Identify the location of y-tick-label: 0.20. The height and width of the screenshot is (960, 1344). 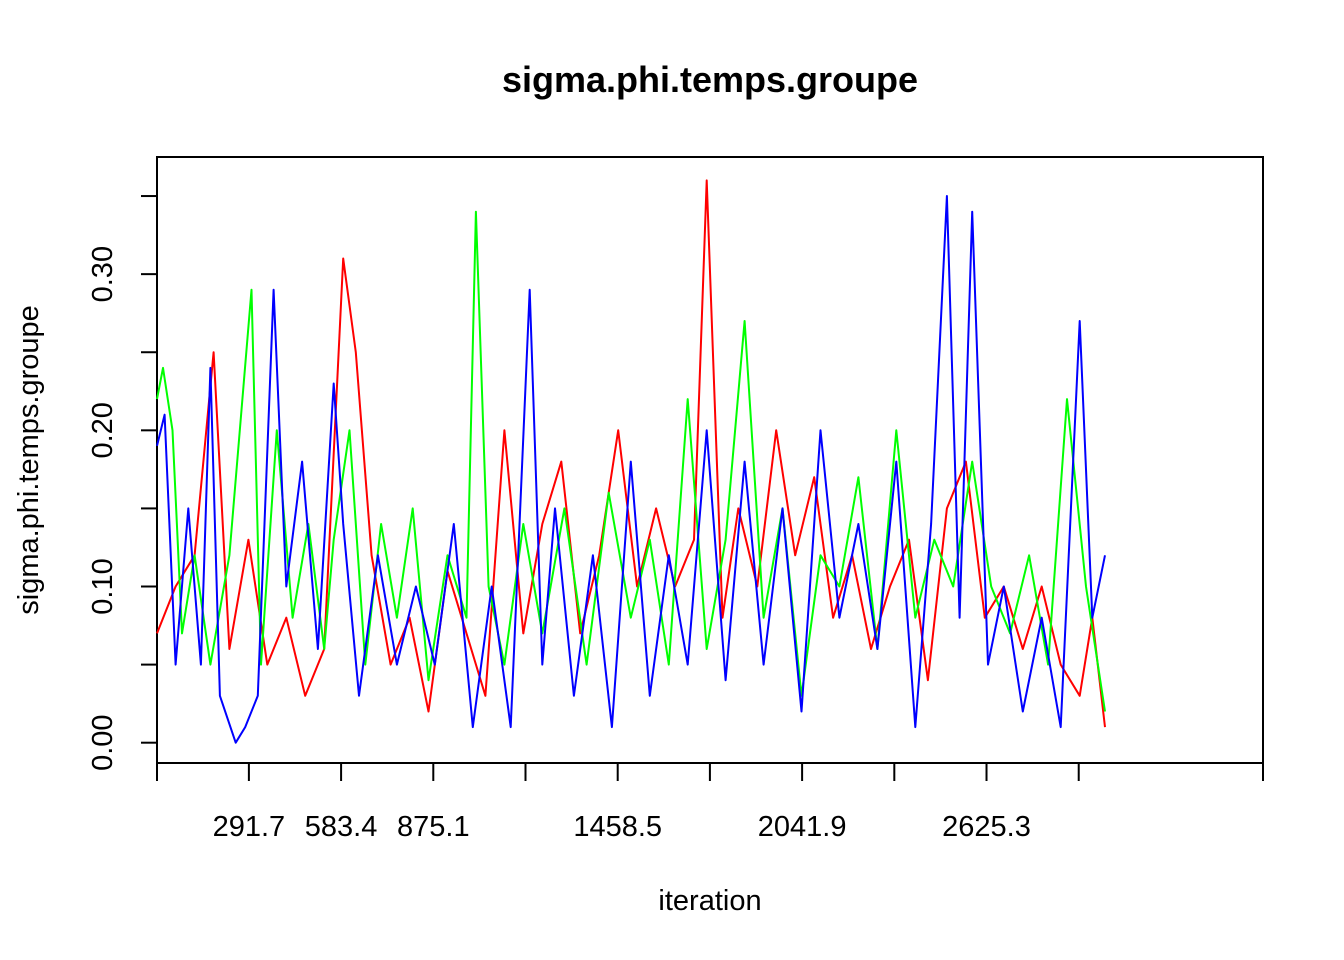
(103, 430).